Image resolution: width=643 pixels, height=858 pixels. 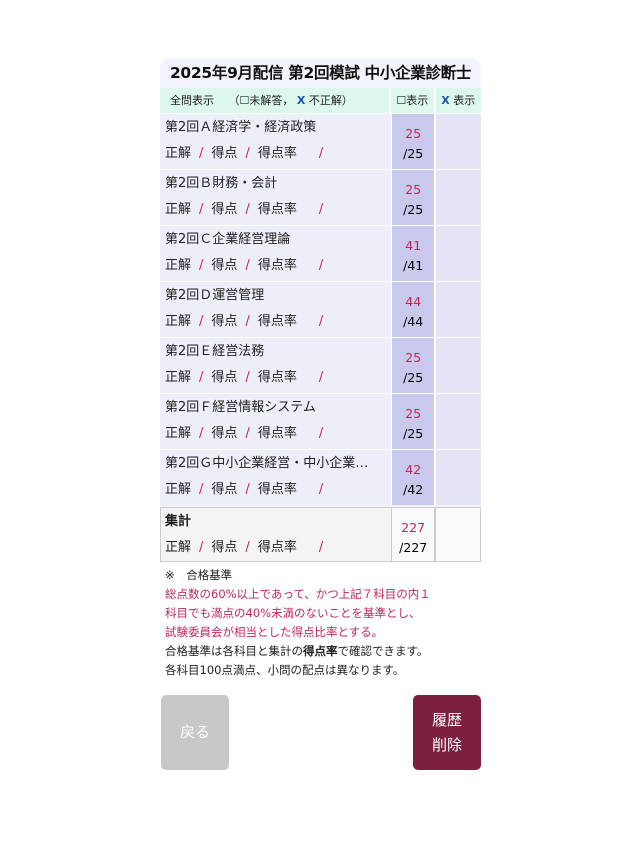 What do you see at coordinates (178, 521) in the screenshot?
I see `summary-label: 集計` at bounding box center [178, 521].